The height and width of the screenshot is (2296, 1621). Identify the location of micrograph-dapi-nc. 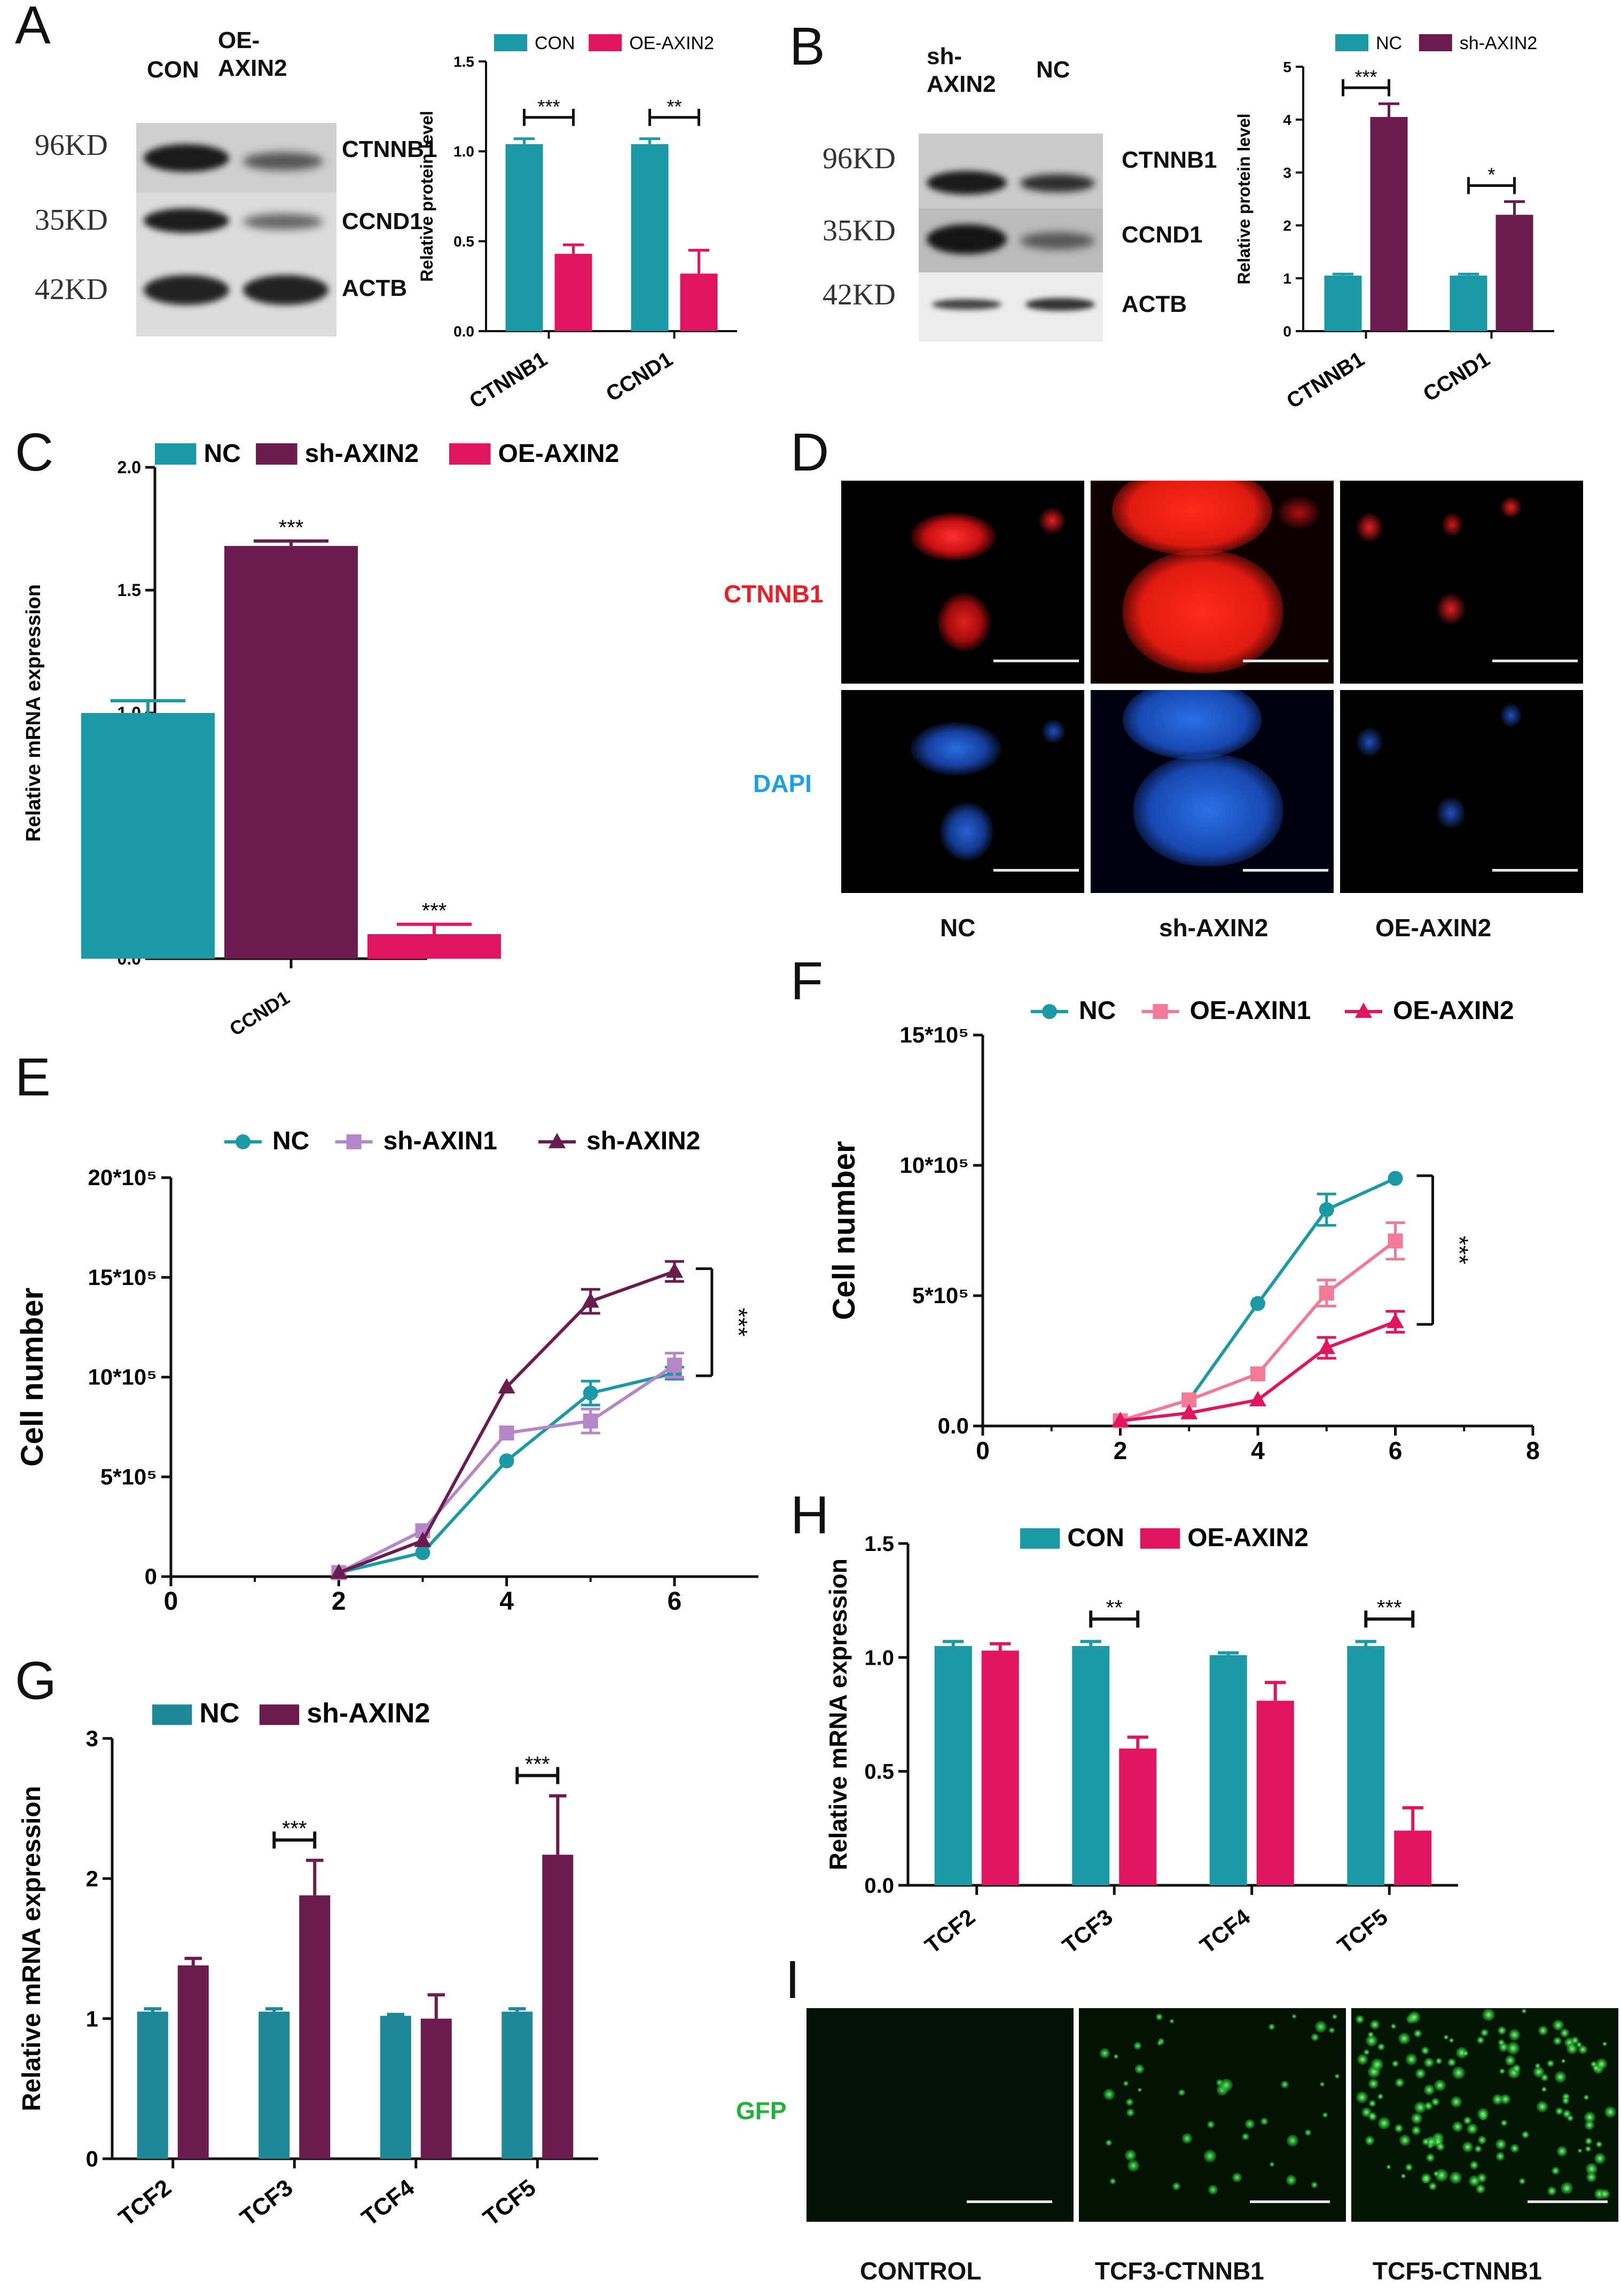
(962, 792).